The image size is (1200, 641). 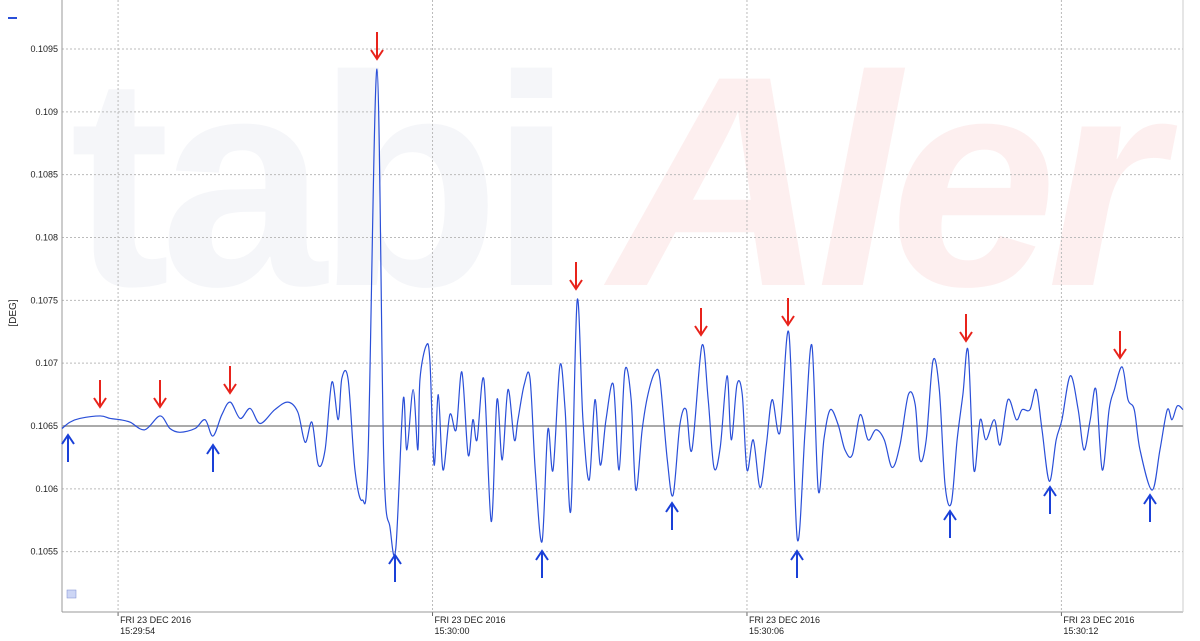 What do you see at coordinates (71, 594) in the screenshot?
I see `icon` at bounding box center [71, 594].